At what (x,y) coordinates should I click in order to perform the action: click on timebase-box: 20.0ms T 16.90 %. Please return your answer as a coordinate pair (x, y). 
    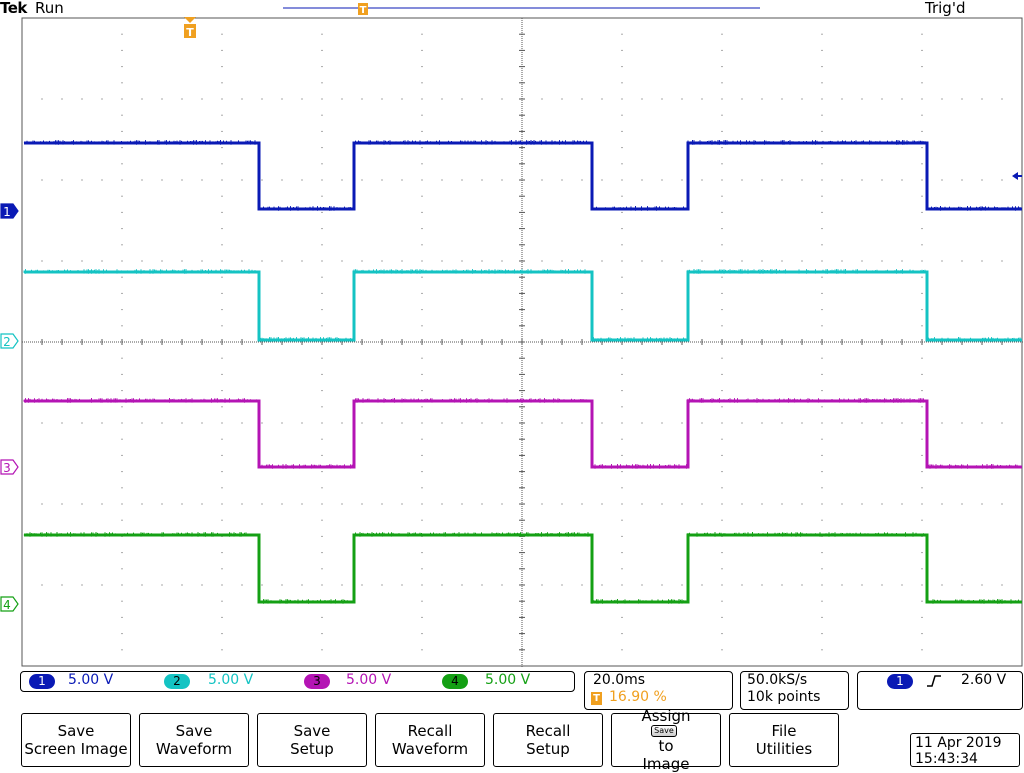
    Looking at the image, I should click on (658, 690).